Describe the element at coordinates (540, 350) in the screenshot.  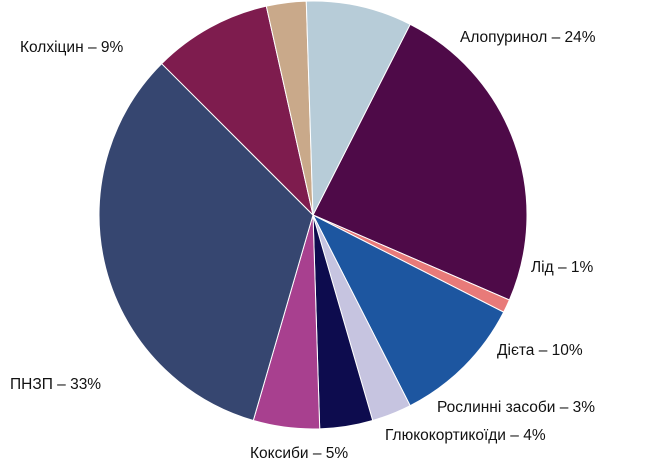
I see `label-dieta: Дієта – 10%` at that location.